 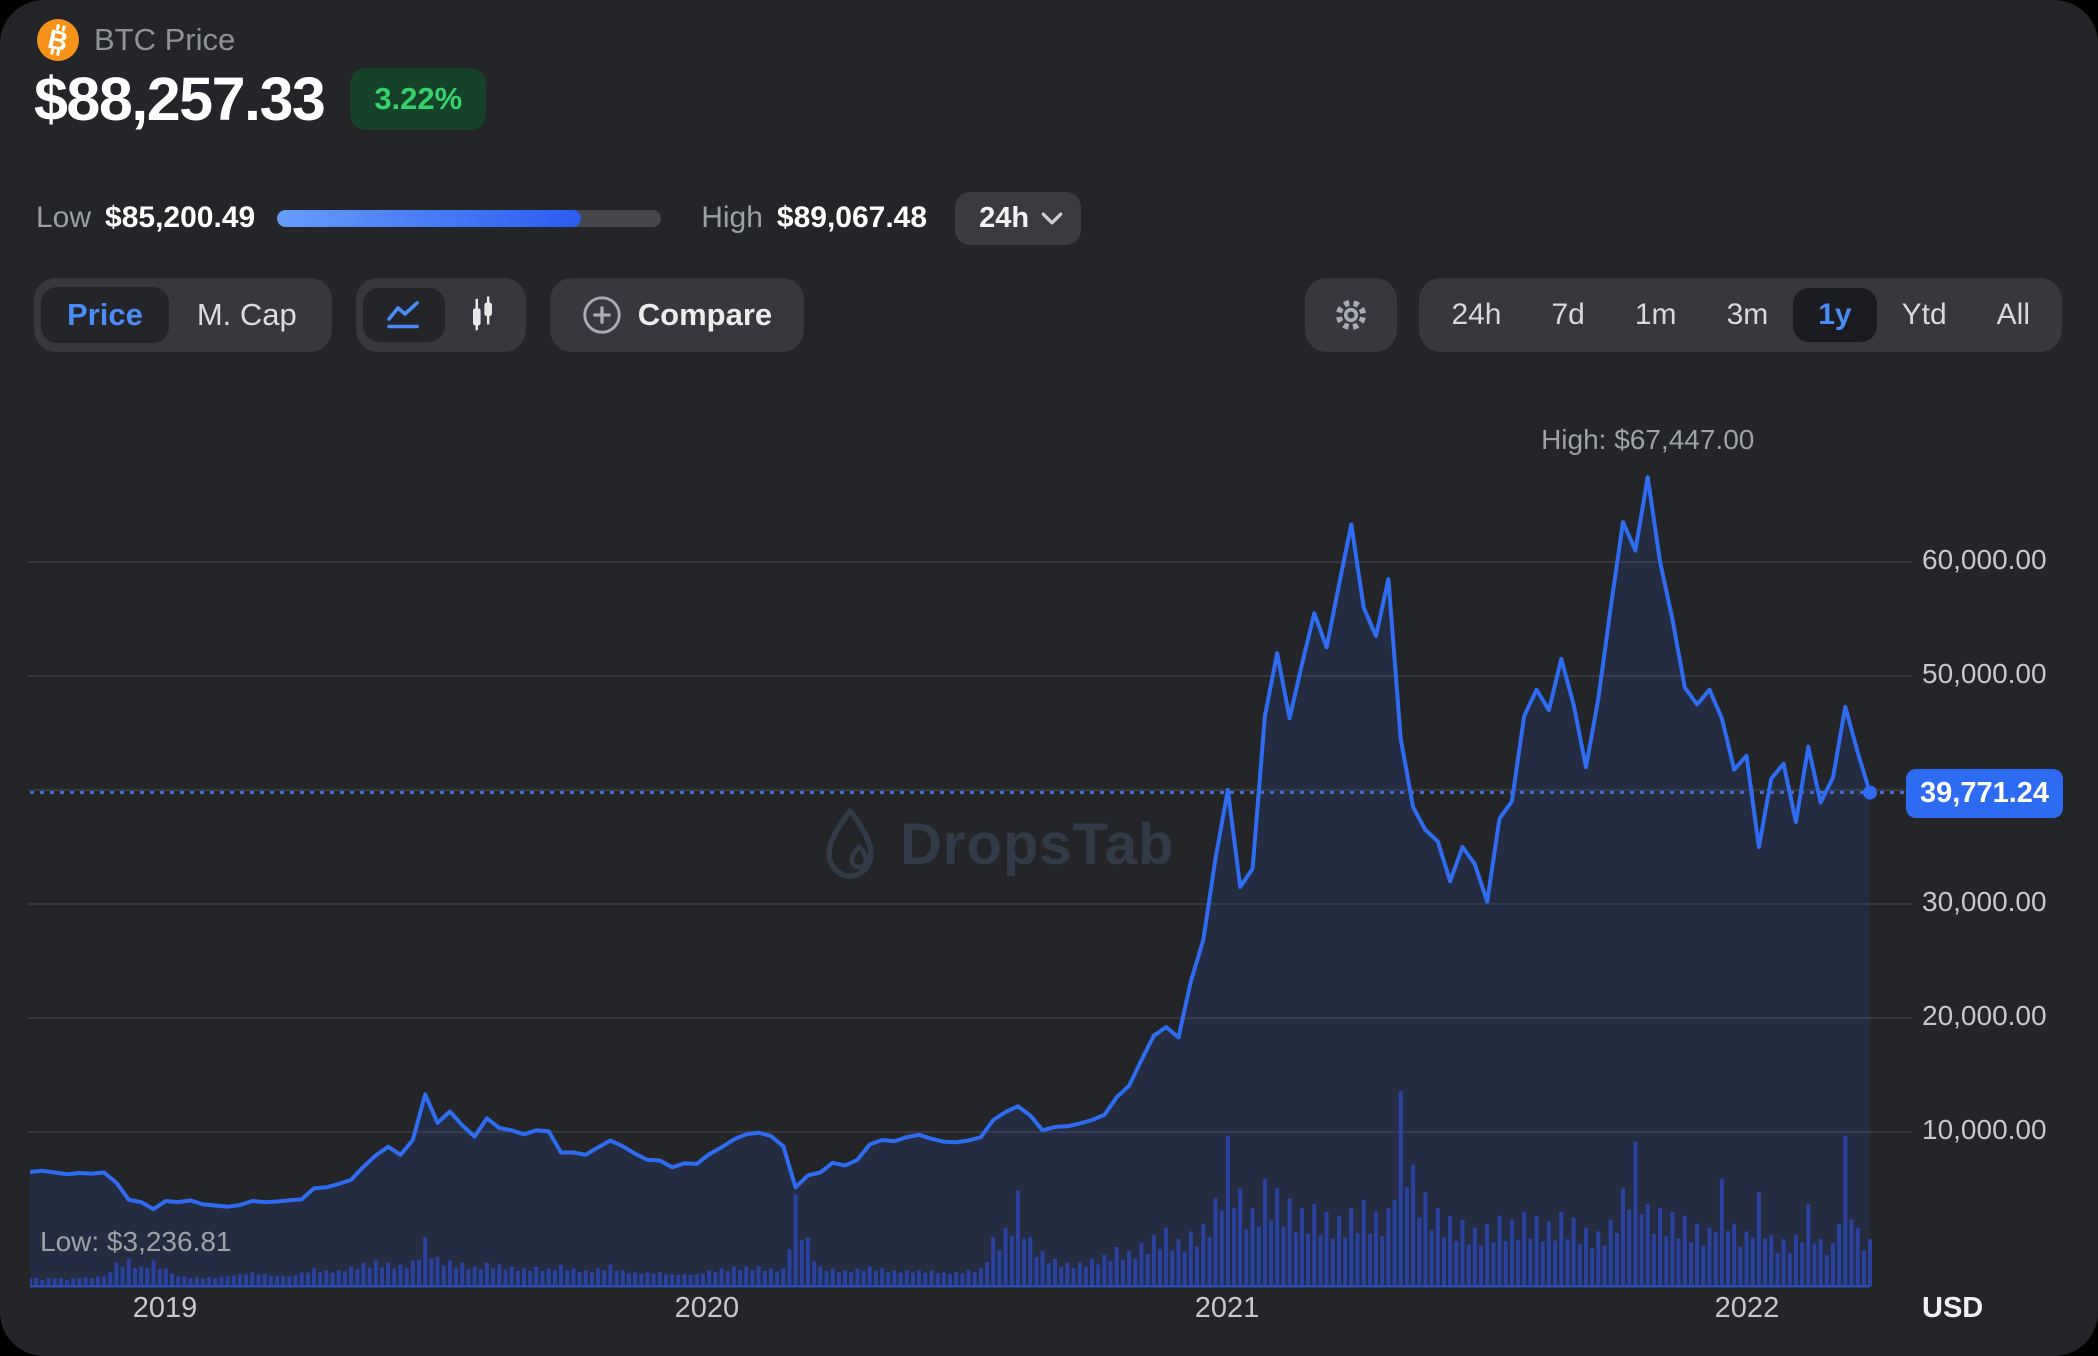 I want to click on coin-header: B BTC Price, so click(x=135, y=40).